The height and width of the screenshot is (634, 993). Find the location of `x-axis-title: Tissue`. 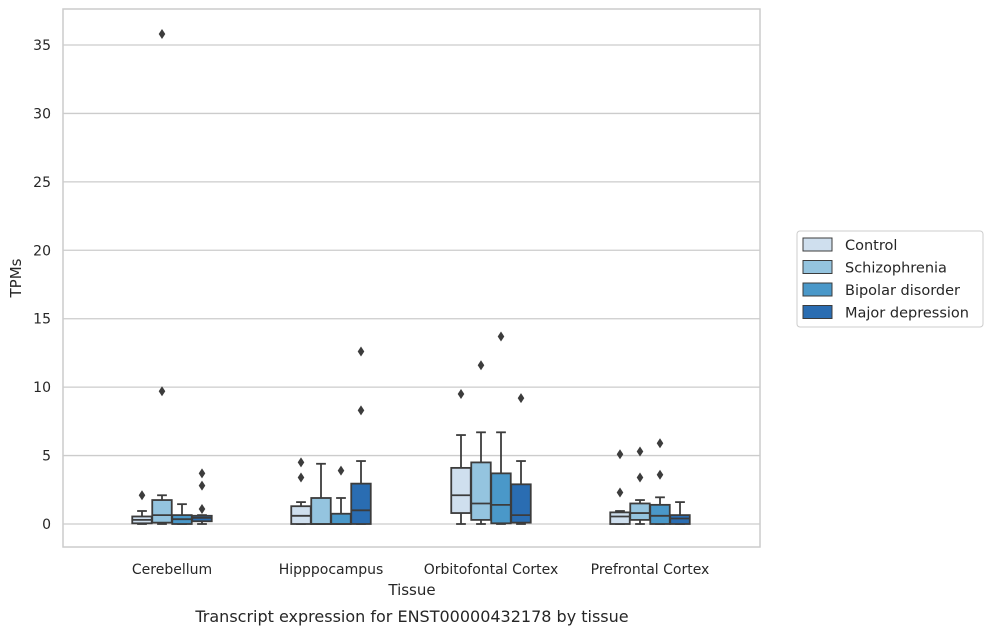

x-axis-title: Tissue is located at coordinates (411, 590).